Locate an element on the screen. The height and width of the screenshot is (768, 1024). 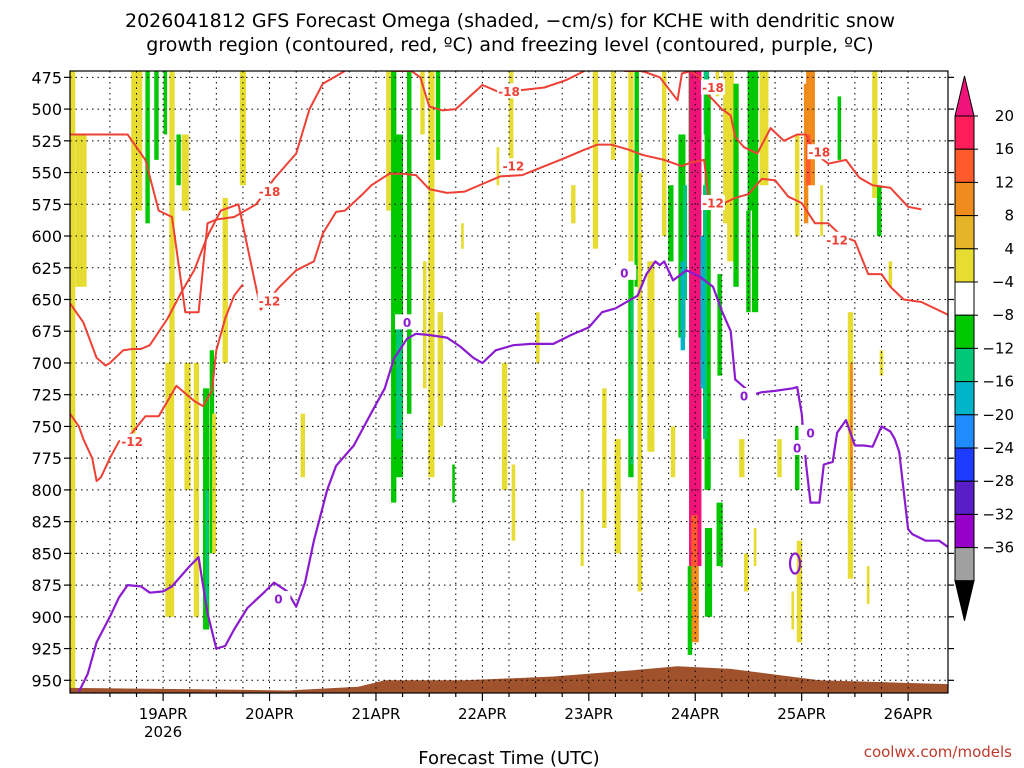
y-tick-label: 700 is located at coordinates (46, 363).